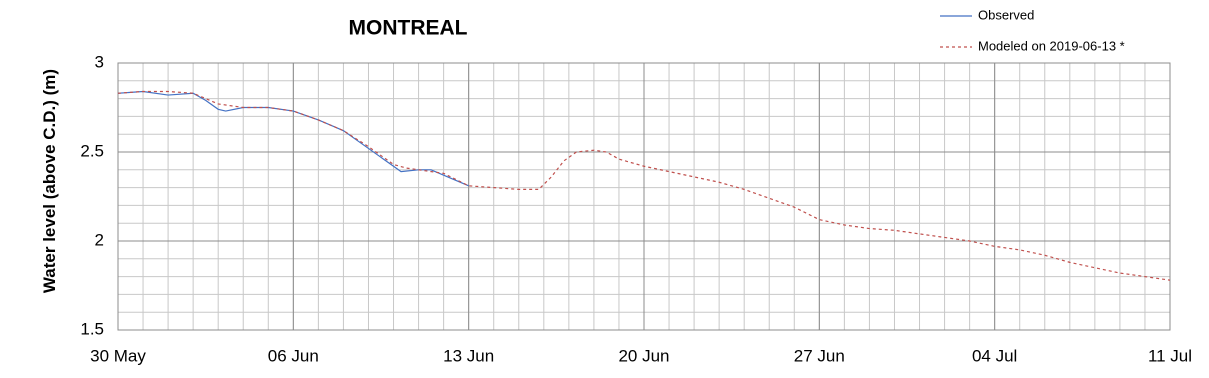 This screenshot has height=378, width=1209. What do you see at coordinates (819, 355) in the screenshot?
I see `x-tick-label: 27 Jun` at bounding box center [819, 355].